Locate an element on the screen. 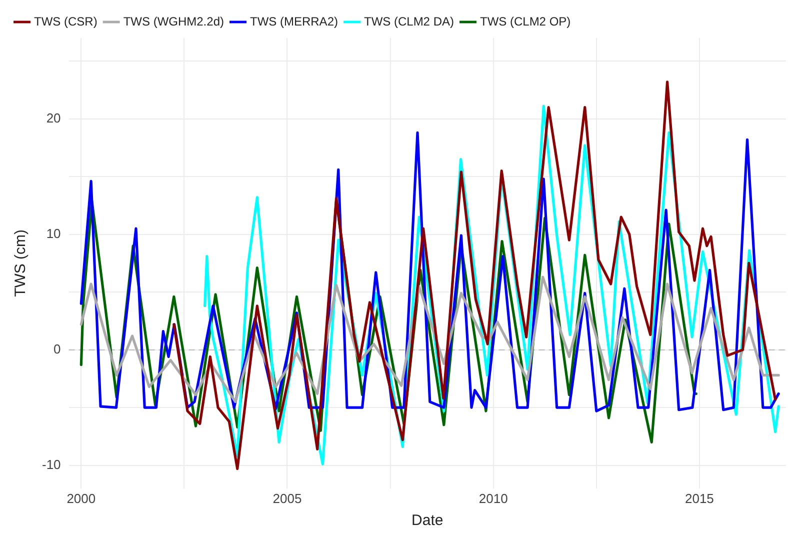  x-axis-title: Date is located at coordinates (428, 521).